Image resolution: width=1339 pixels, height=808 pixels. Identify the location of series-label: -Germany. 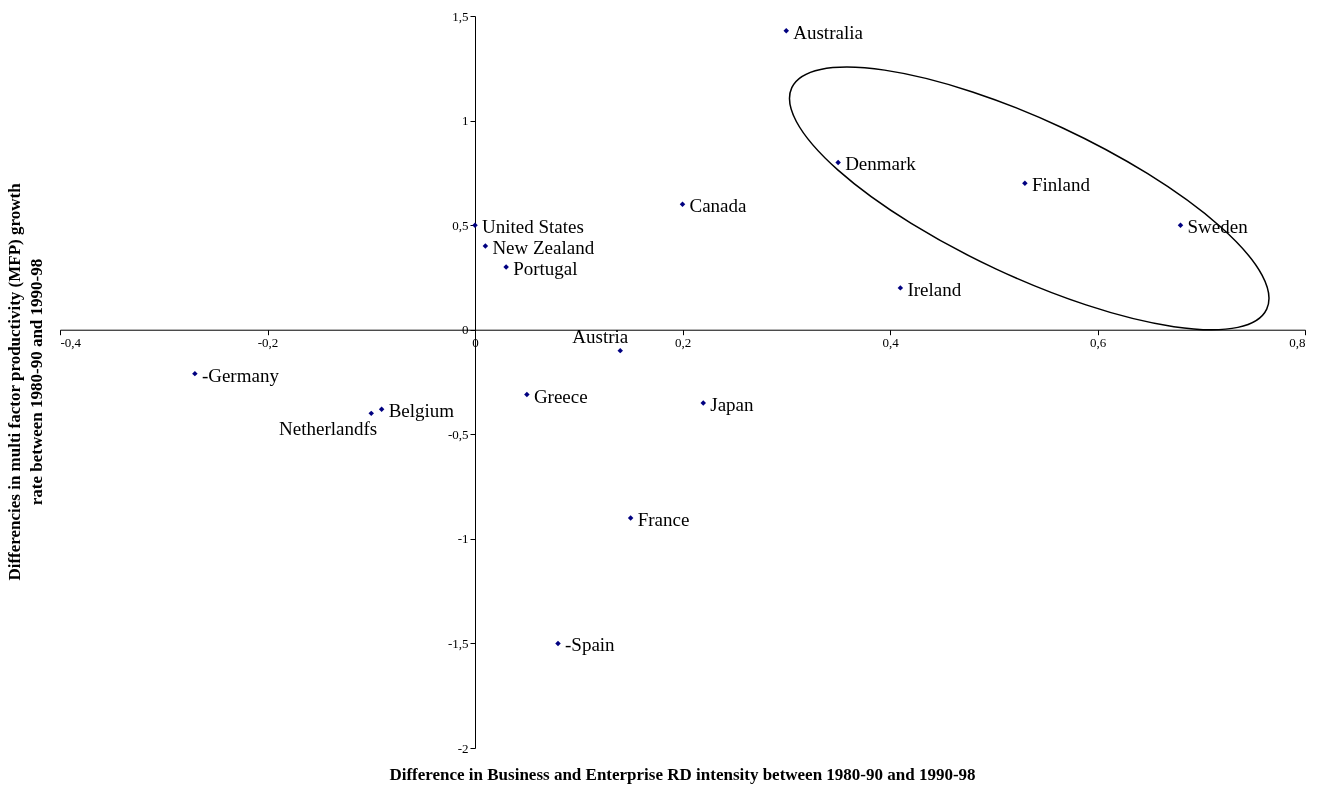
(240, 375).